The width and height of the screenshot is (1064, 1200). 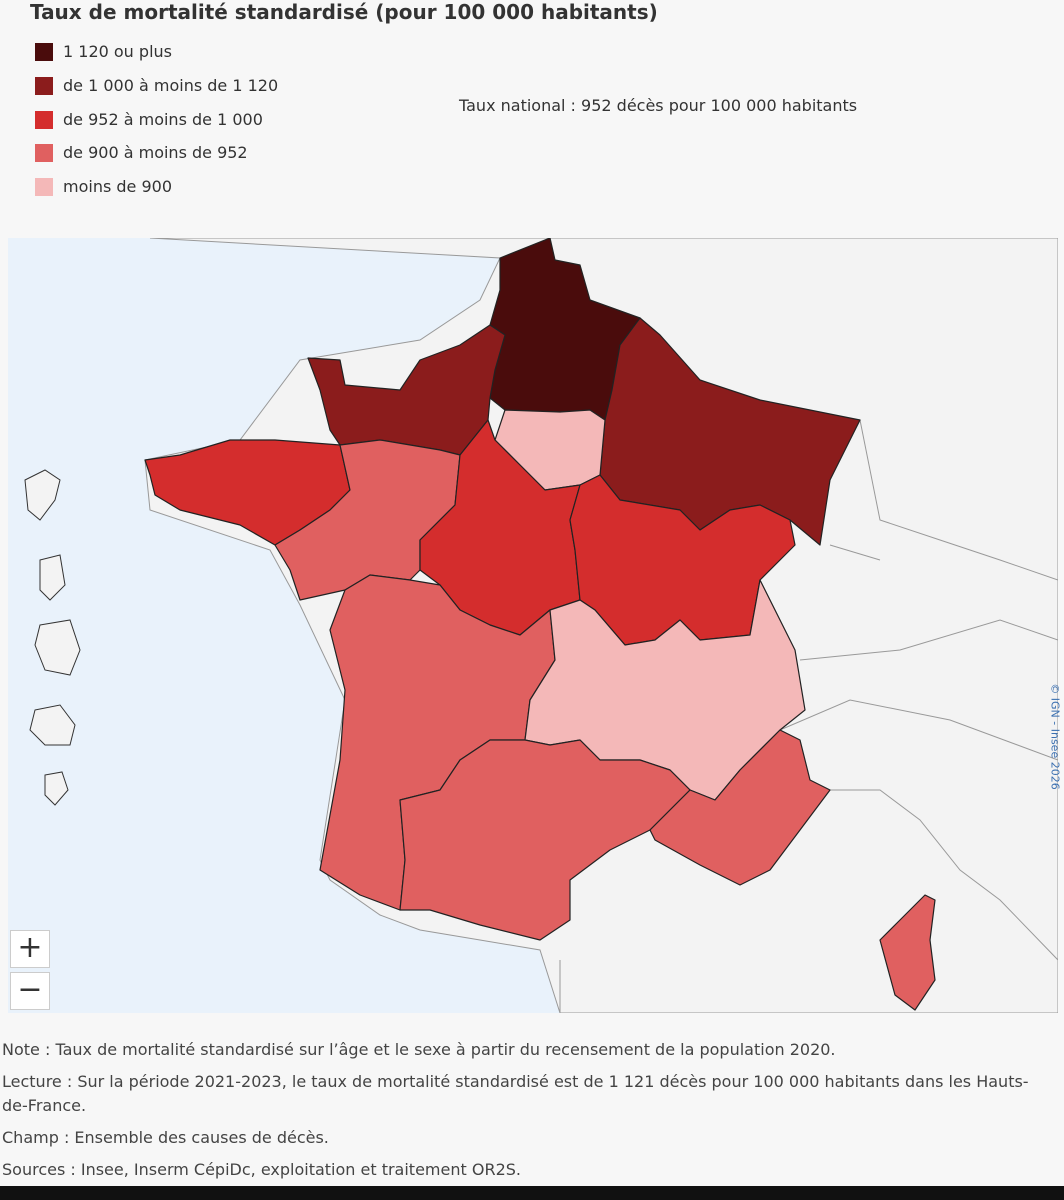 I want to click on legend-item: de 1 000 à moins de 1 120, so click(x=156, y=85).